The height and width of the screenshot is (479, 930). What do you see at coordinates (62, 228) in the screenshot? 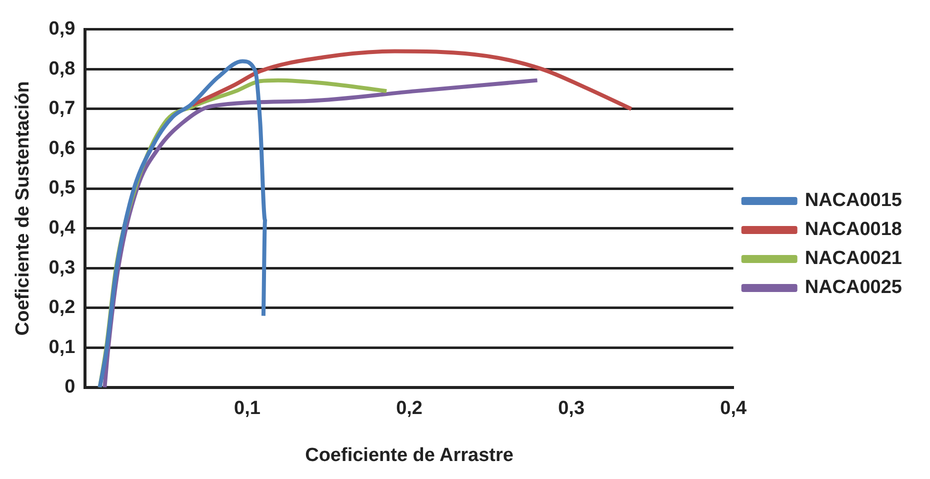
I see `y-tick-label: 0,4` at bounding box center [62, 228].